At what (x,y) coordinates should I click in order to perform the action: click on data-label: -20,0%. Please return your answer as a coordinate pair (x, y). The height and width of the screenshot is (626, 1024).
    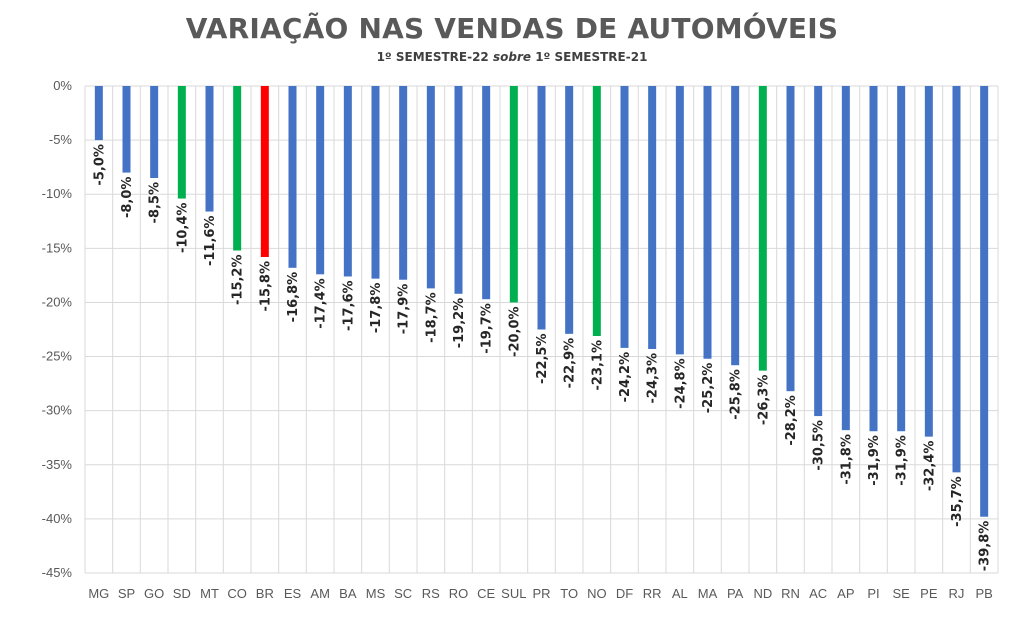
    Looking at the image, I should click on (514, 331).